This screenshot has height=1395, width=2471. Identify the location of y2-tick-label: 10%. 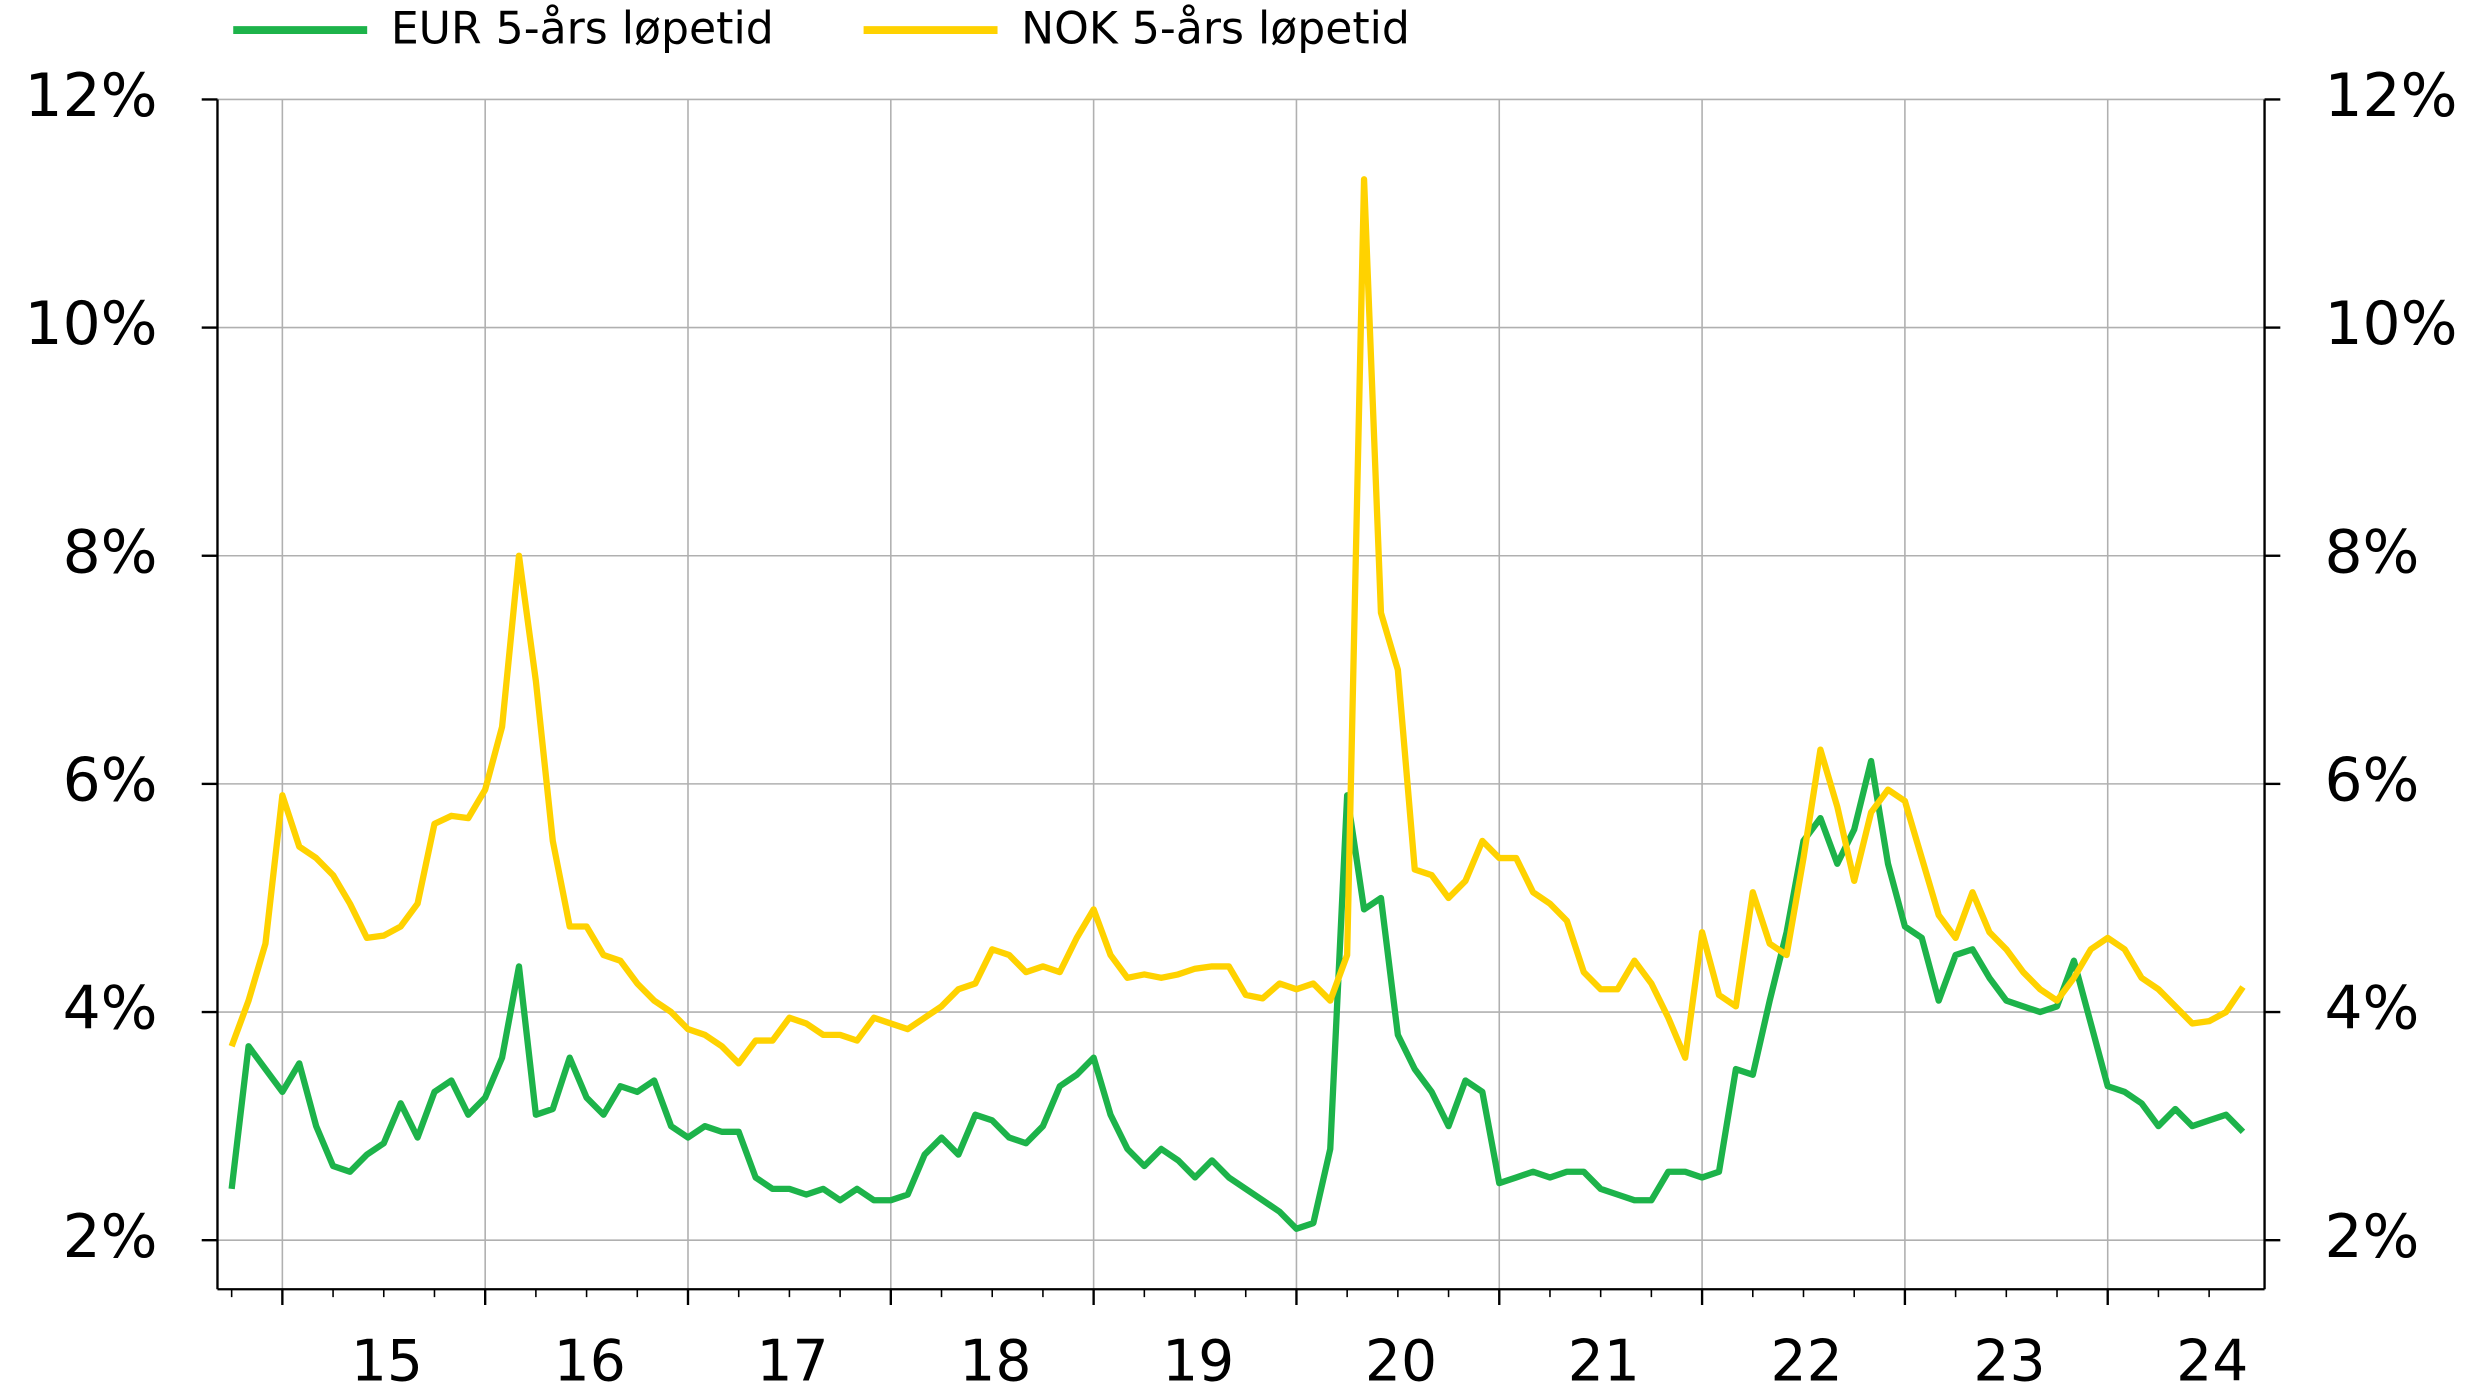
(2390, 324).